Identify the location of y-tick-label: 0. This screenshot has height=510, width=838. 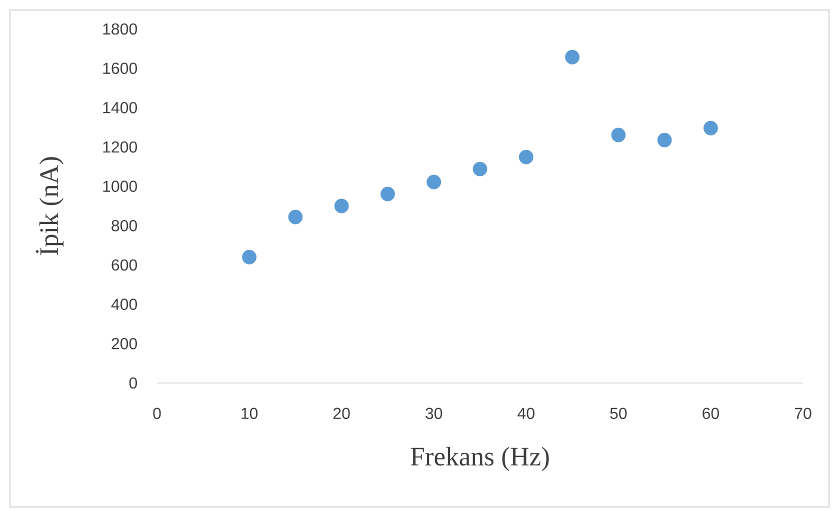
(133, 383).